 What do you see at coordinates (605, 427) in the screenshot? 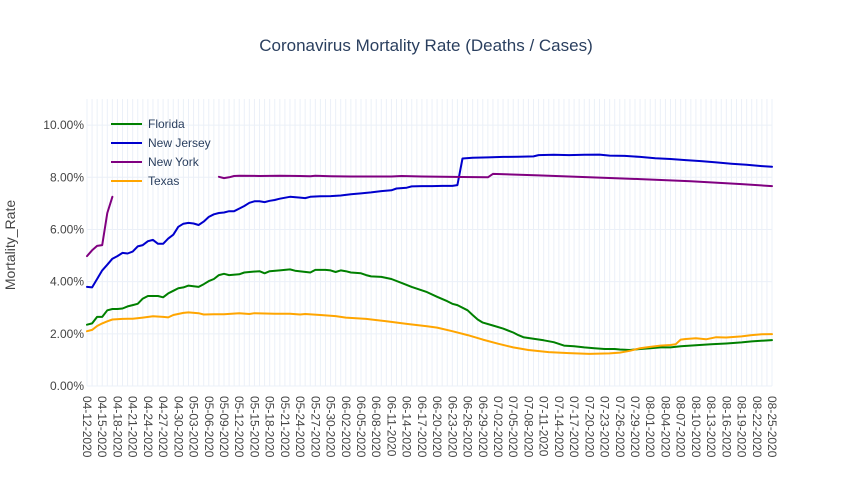
I see `x-tick-label: 07-23-2020` at bounding box center [605, 427].